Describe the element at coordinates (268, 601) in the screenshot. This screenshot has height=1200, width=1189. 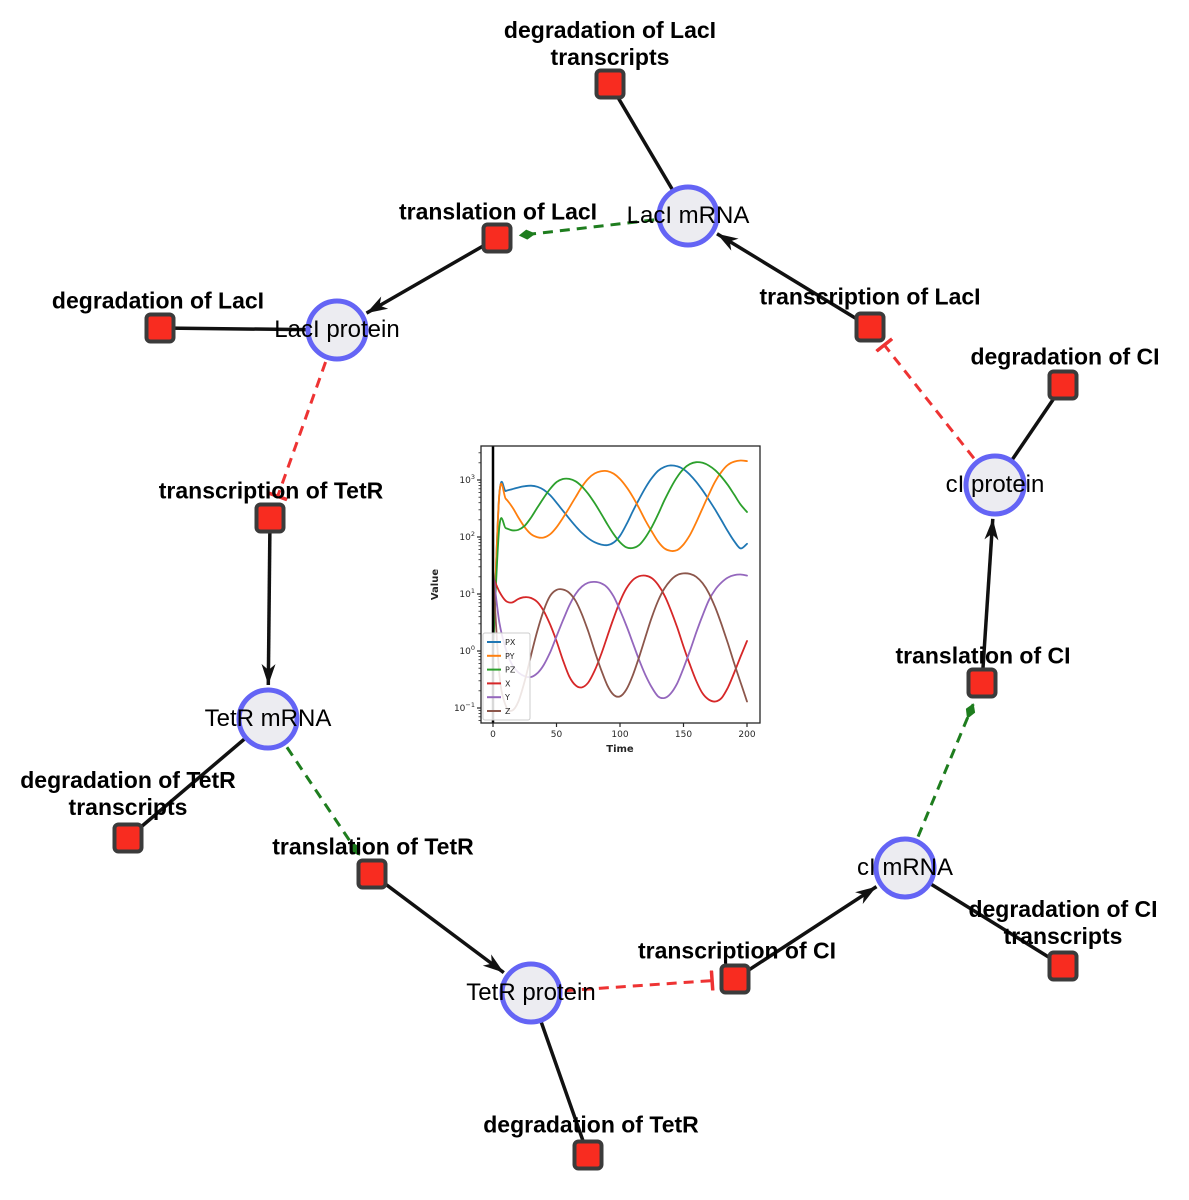
I see `edge-transcription-of-tetr-to-tetr-mrna` at that location.